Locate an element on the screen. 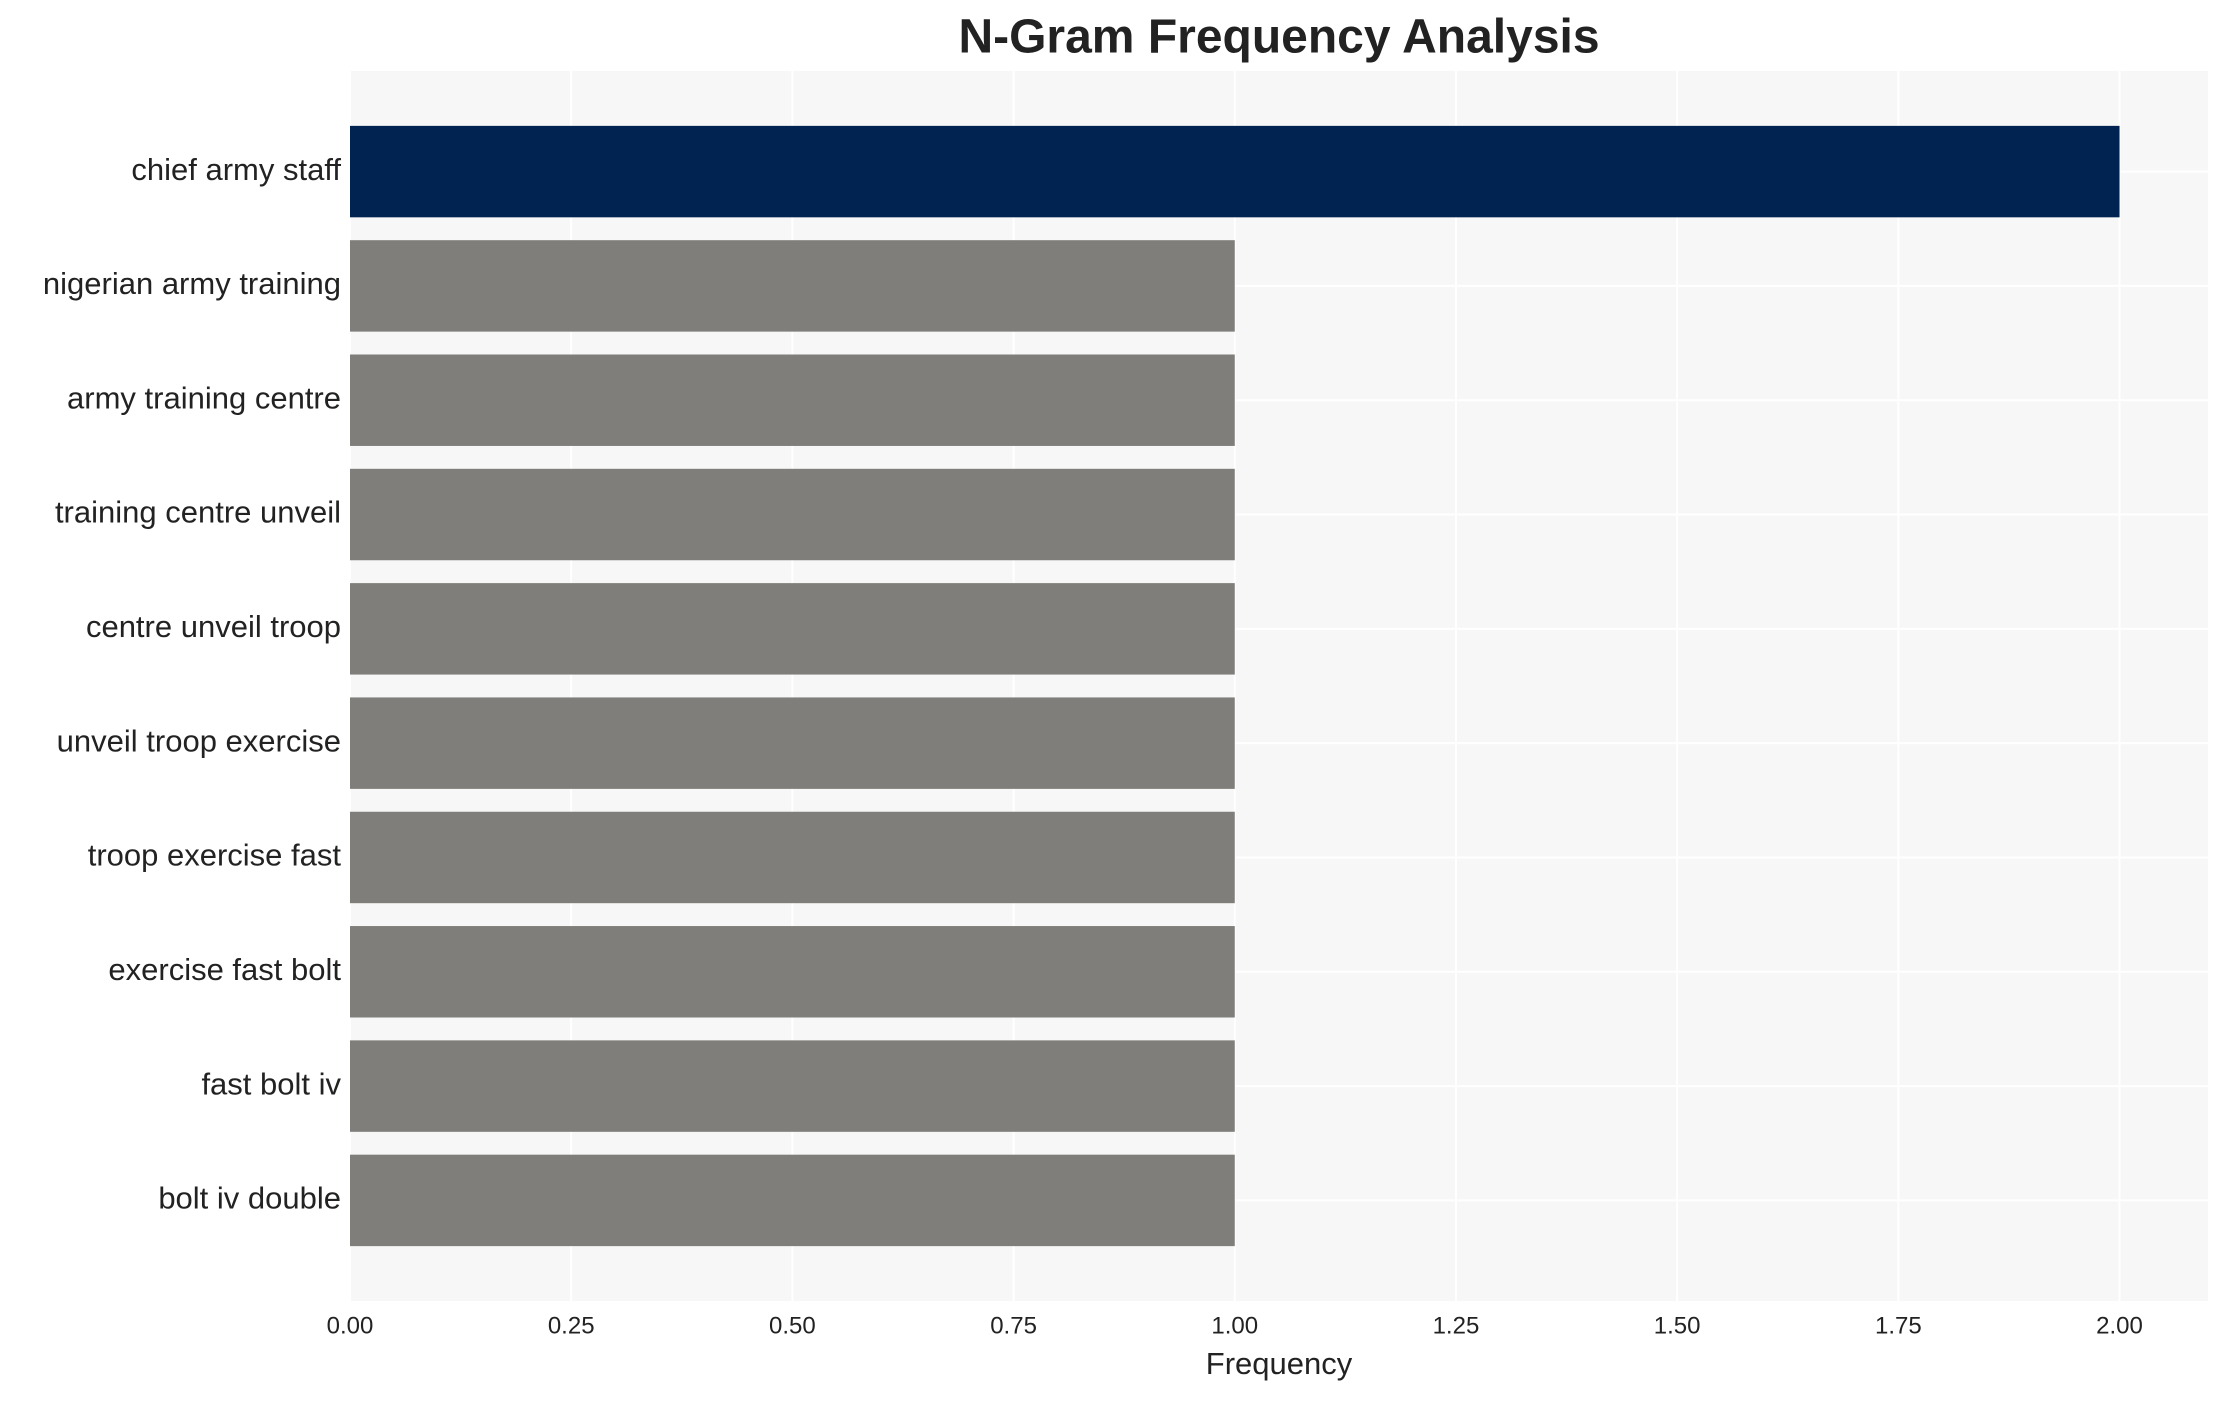 This screenshot has height=1402, width=2230. y-tick-label: exercise fast bolt is located at coordinates (224, 969).